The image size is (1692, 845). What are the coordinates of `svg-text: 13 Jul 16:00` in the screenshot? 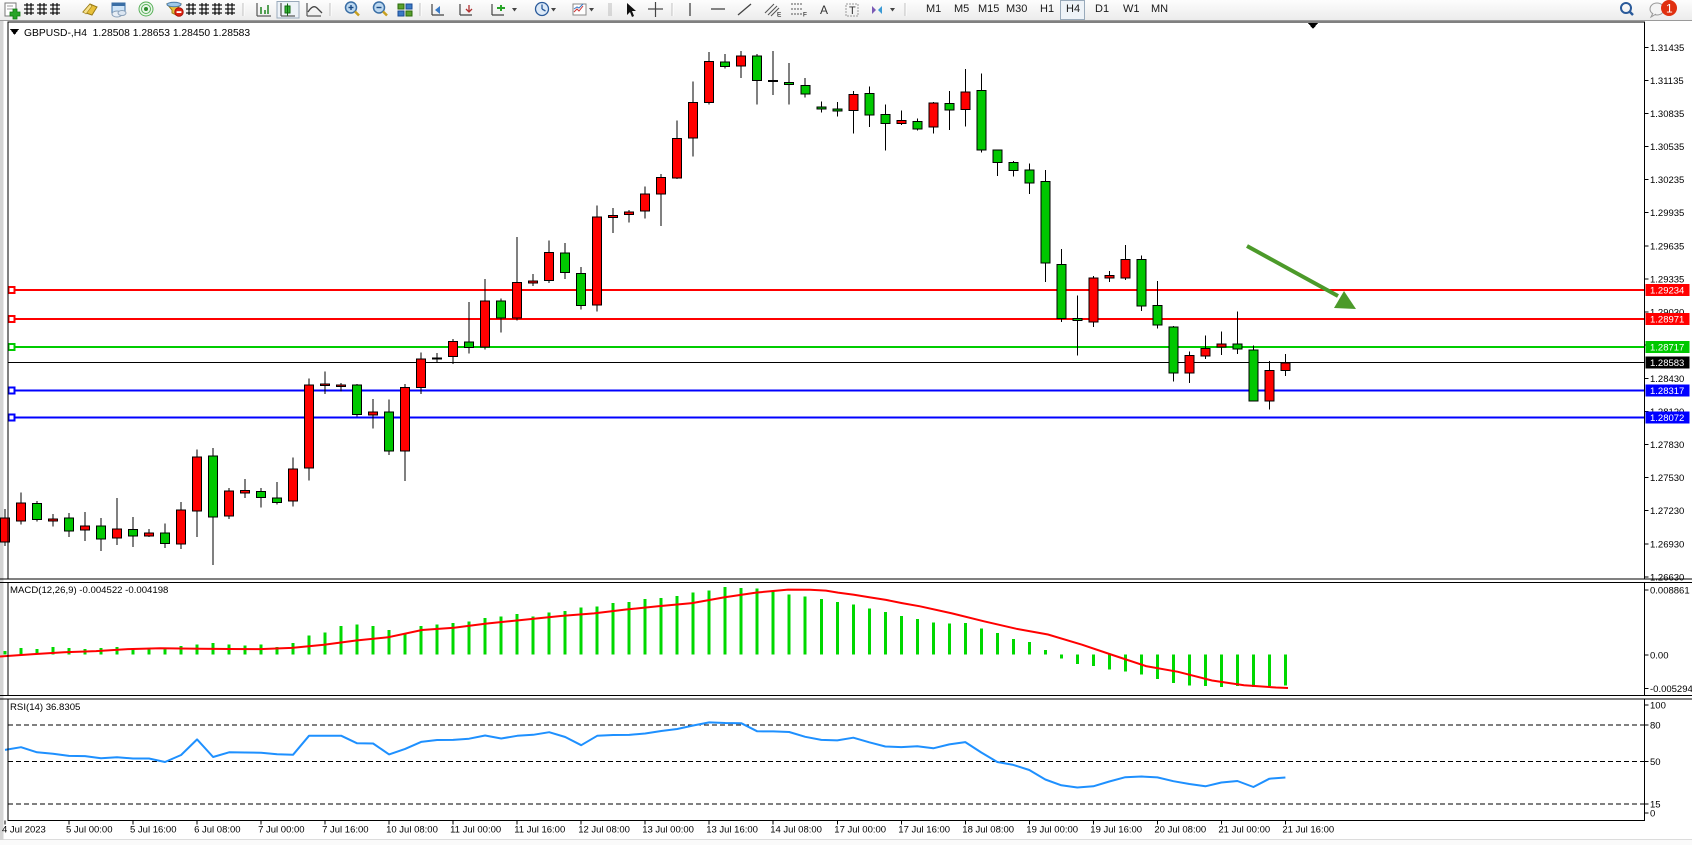 It's located at (732, 830).